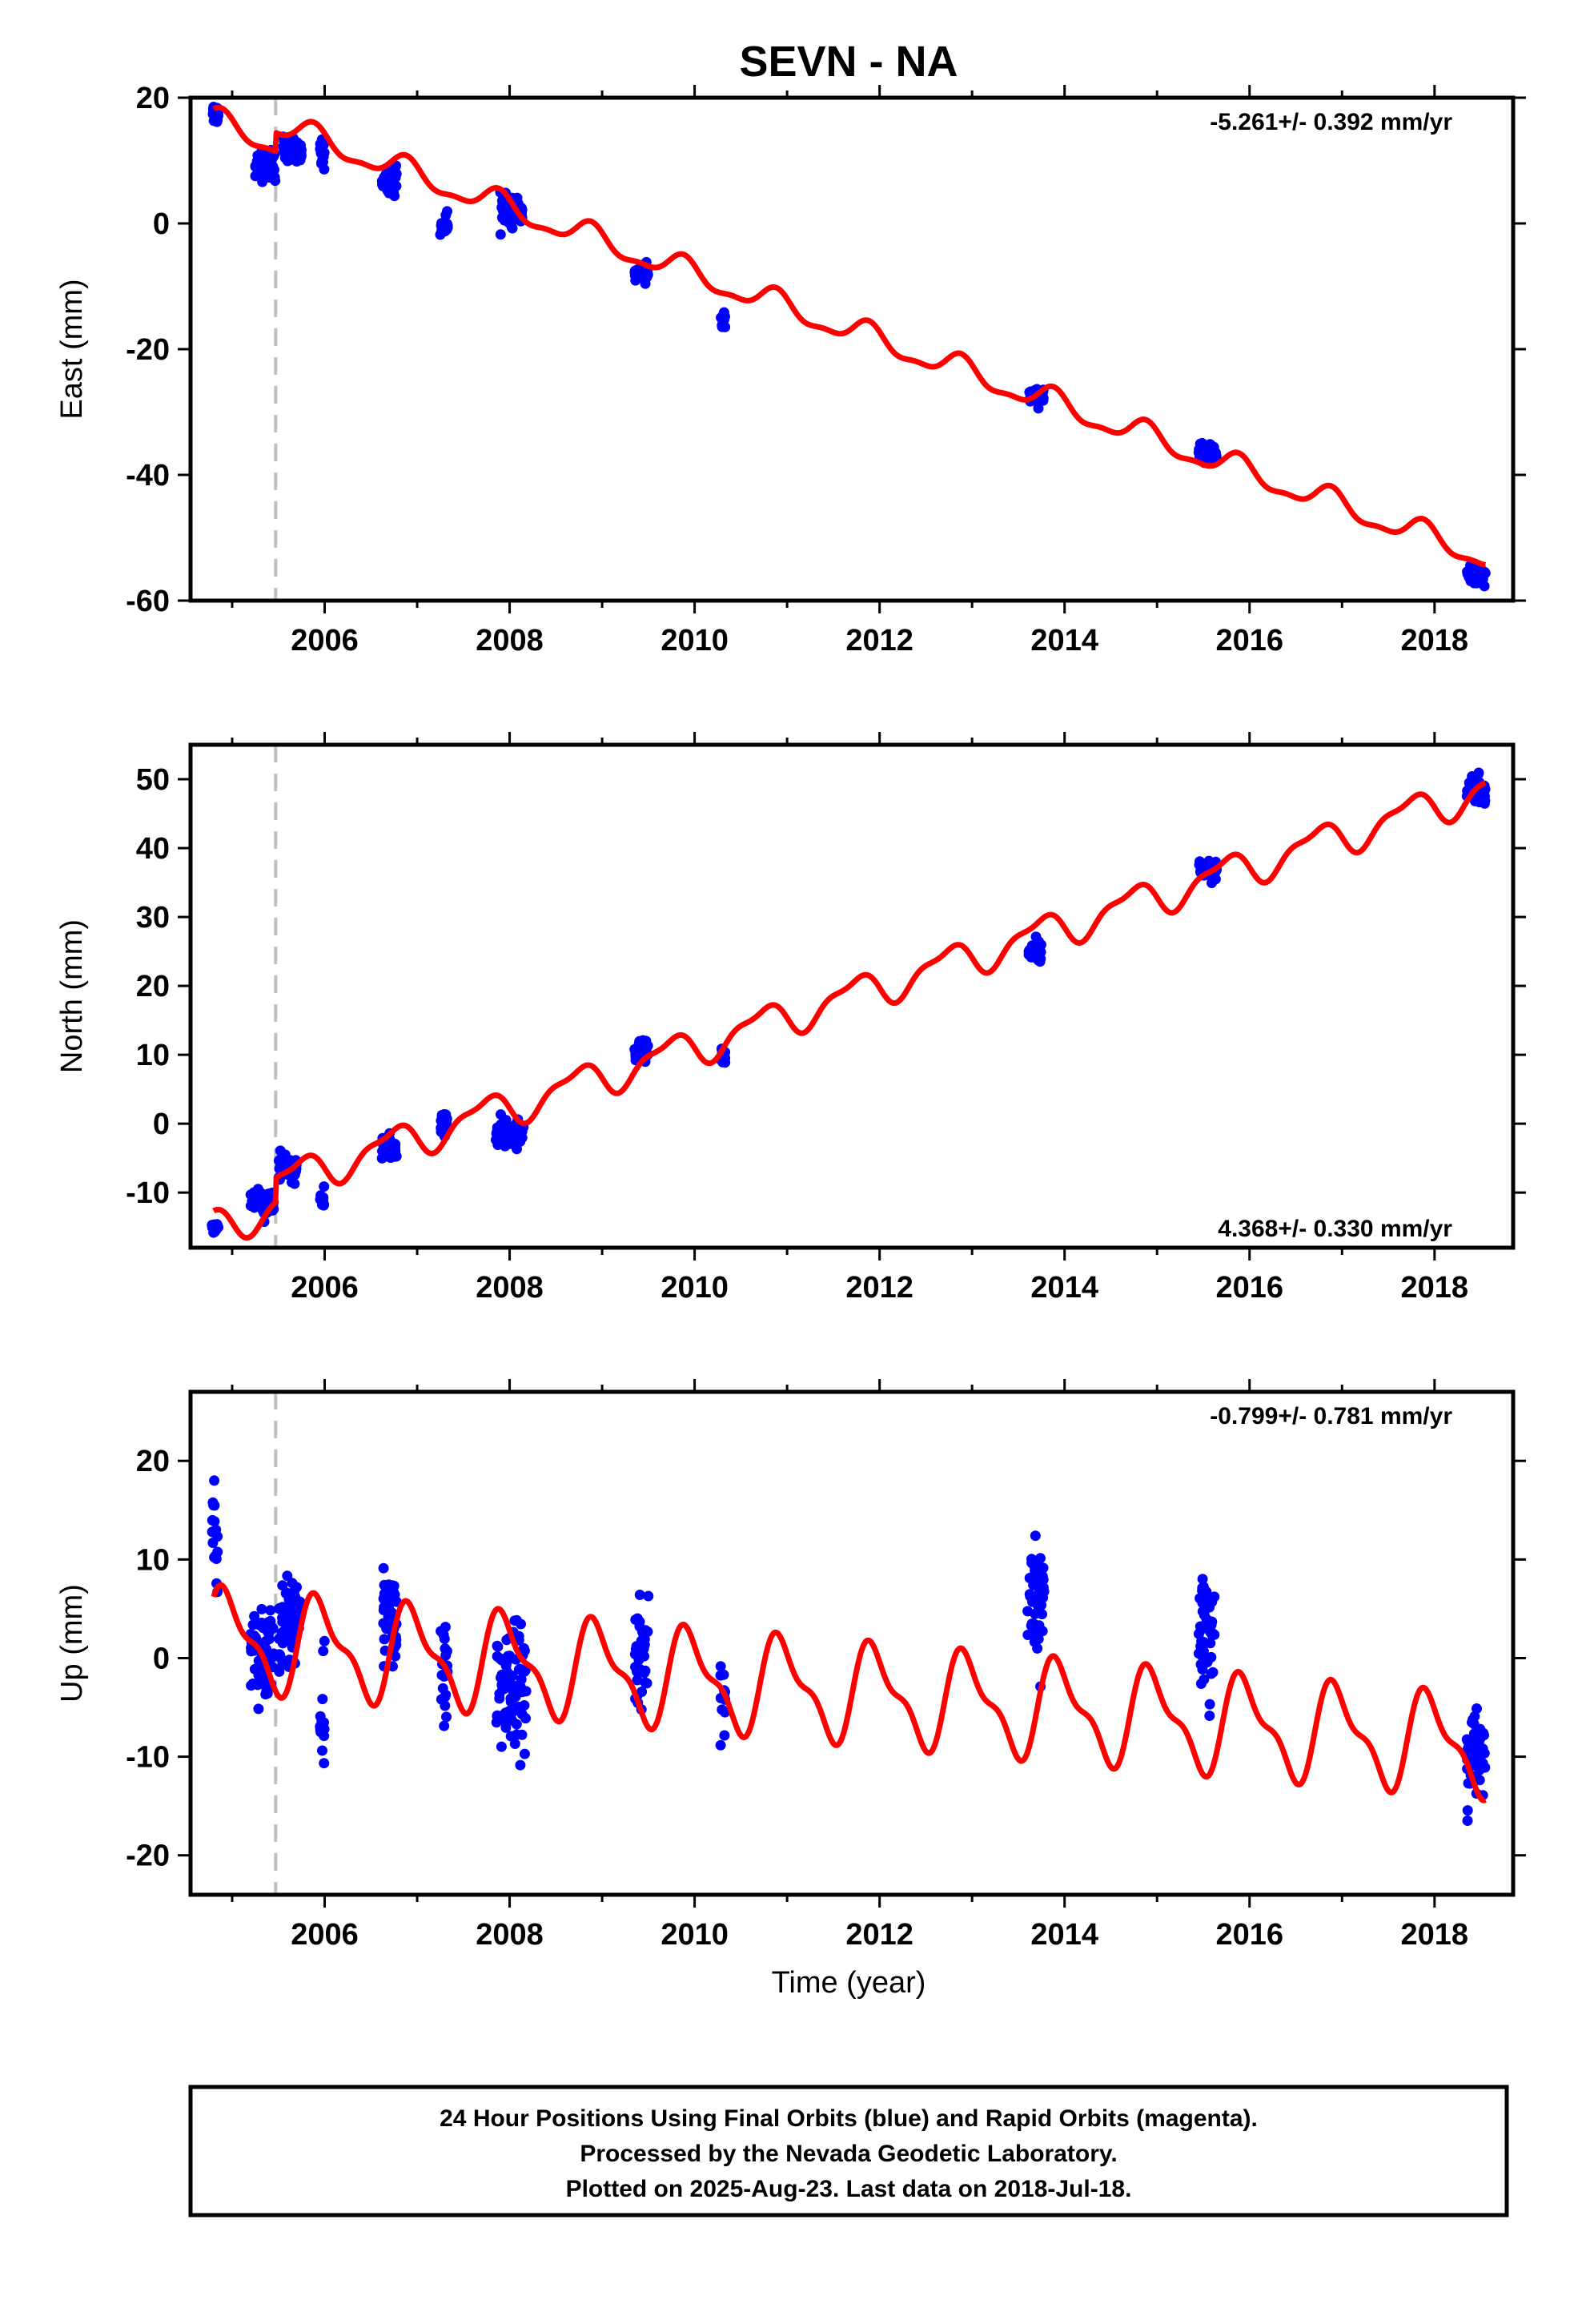 This screenshot has width=1582, height=2324. I want to click on up-y-axis-label: Up (mm), so click(72, 1644).